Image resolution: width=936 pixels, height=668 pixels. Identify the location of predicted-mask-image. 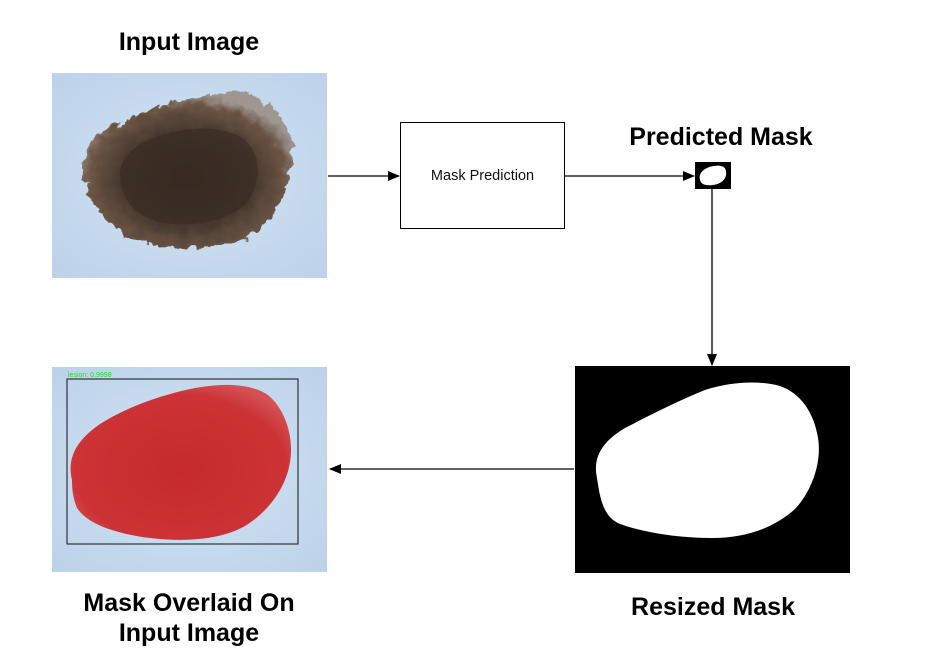
(713, 175).